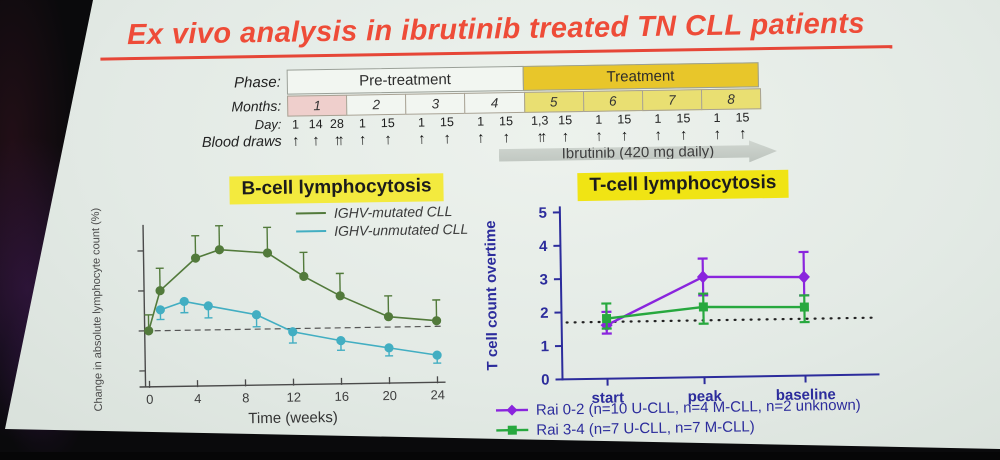  Describe the element at coordinates (494, 103) in the screenshot. I see `month-cell: 4` at that location.